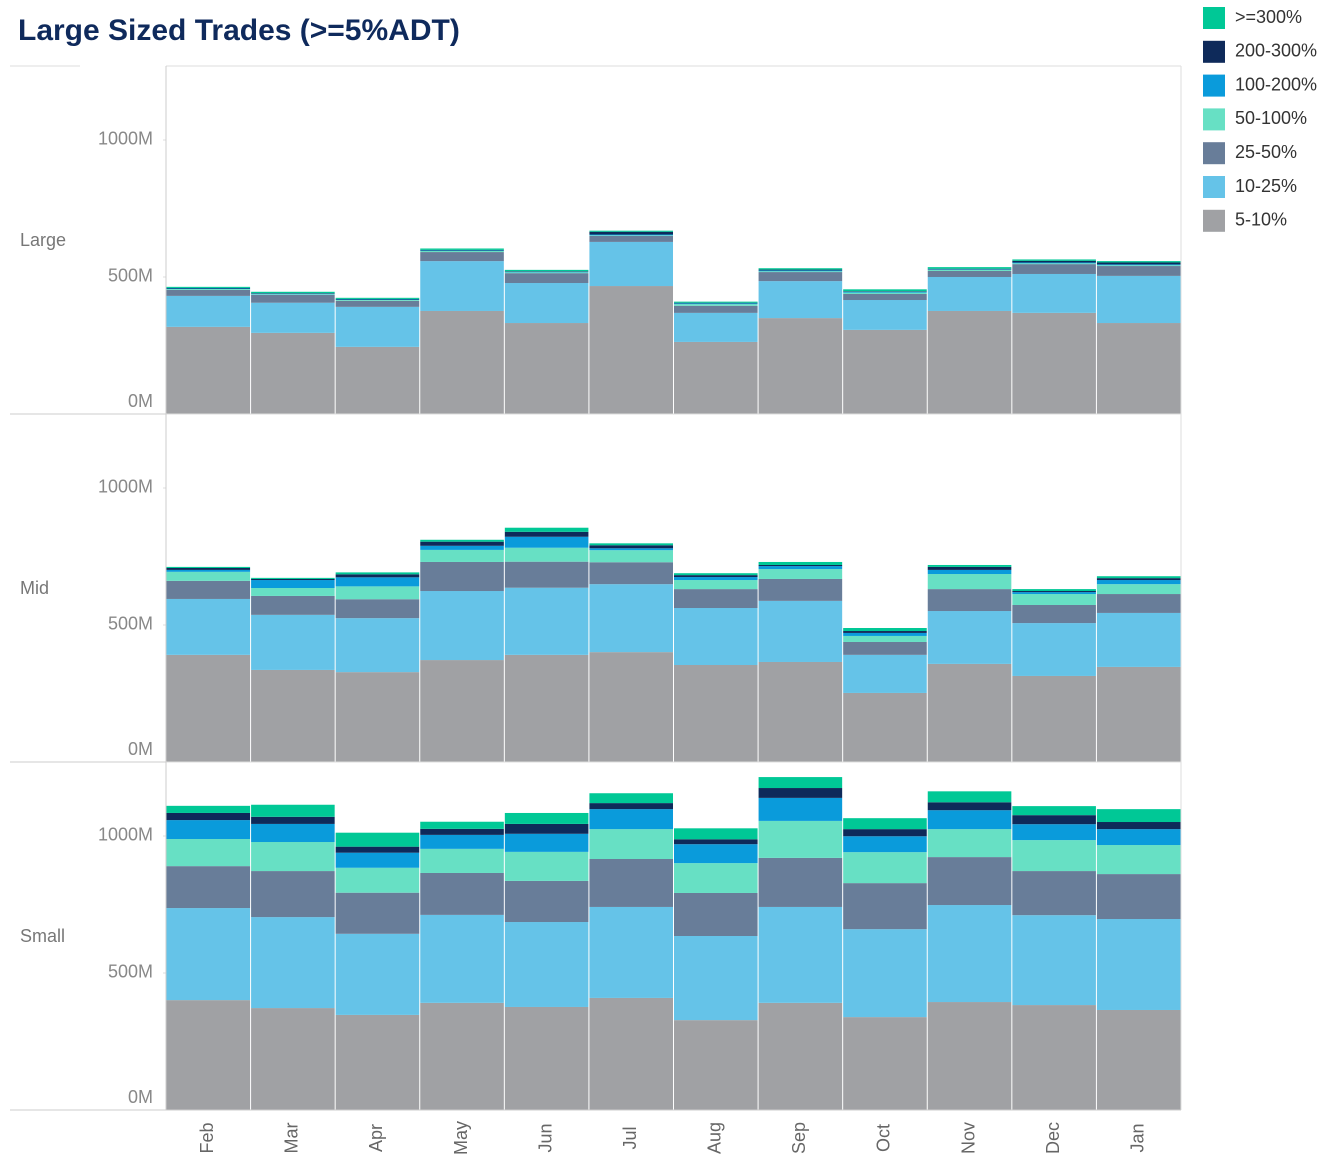 The image size is (1338, 1163). Describe the element at coordinates (799, 1138) in the screenshot. I see `x-tick-label: Sep` at that location.